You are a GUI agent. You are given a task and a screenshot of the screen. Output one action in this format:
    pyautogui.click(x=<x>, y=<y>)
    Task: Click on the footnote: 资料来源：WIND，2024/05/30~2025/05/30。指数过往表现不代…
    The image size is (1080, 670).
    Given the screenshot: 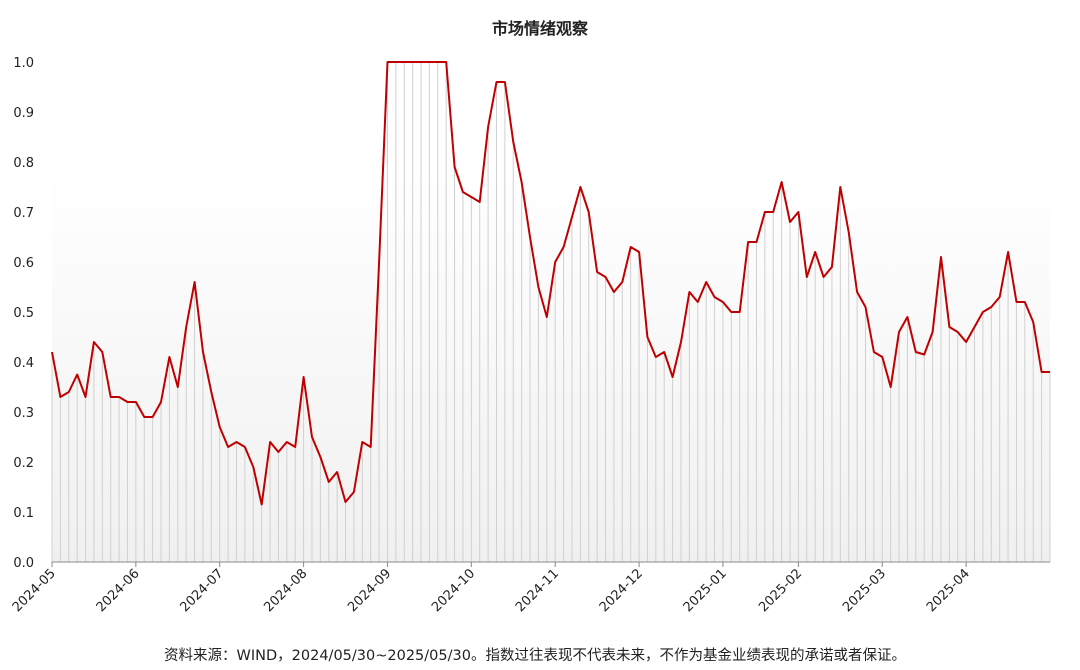 What is the action you would take?
    pyautogui.click(x=535, y=655)
    